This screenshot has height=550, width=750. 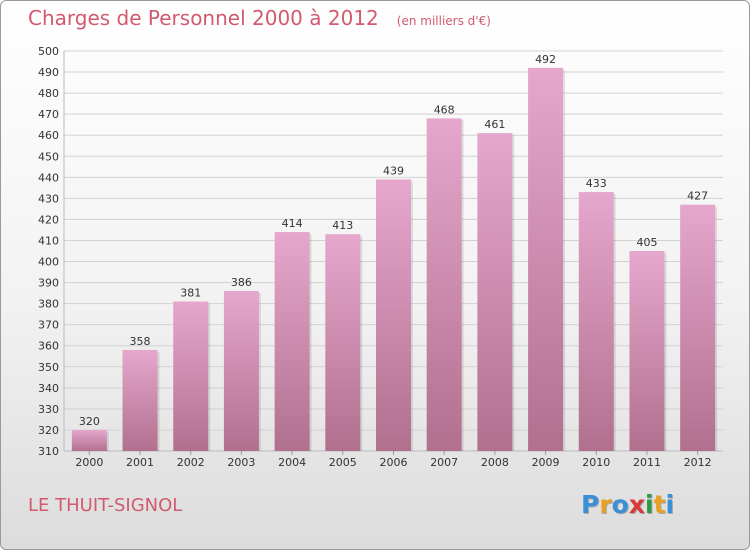 I want to click on bar-2011, so click(x=647, y=351).